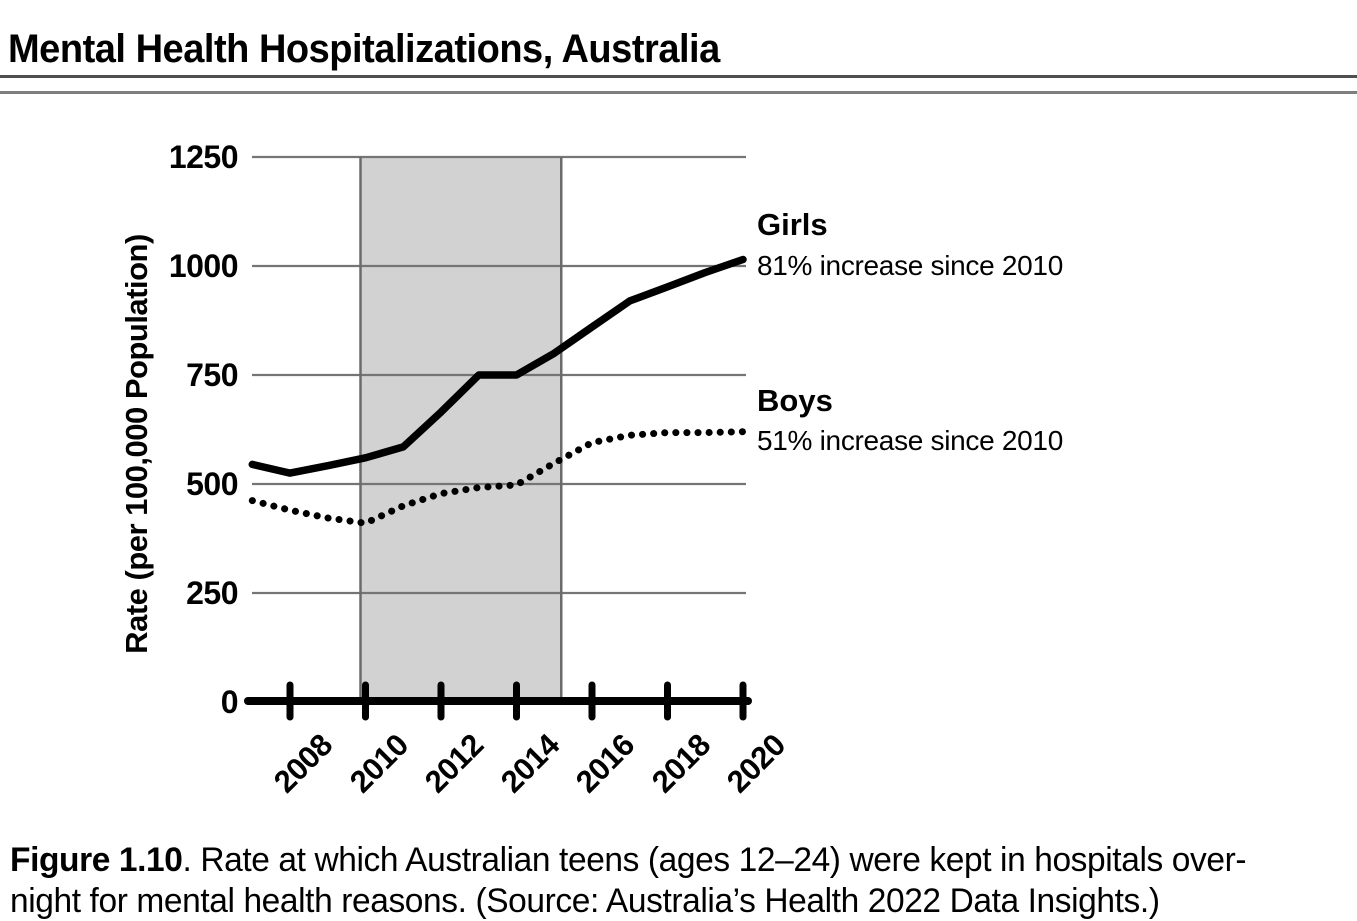 The image size is (1357, 921). I want to click on y-tick-label-0: 0, so click(229, 702).